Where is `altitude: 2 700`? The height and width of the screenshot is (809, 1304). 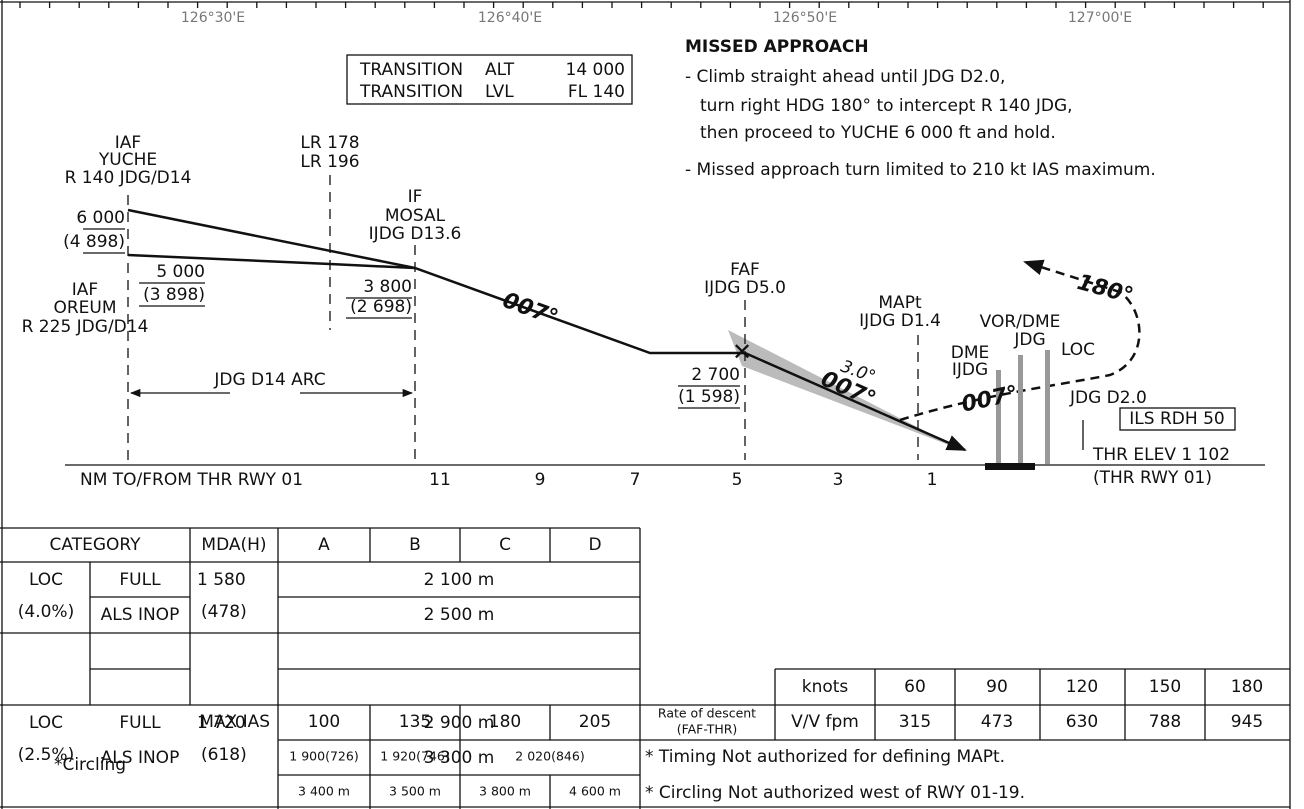
altitude: 2 700 is located at coordinates (715, 375).